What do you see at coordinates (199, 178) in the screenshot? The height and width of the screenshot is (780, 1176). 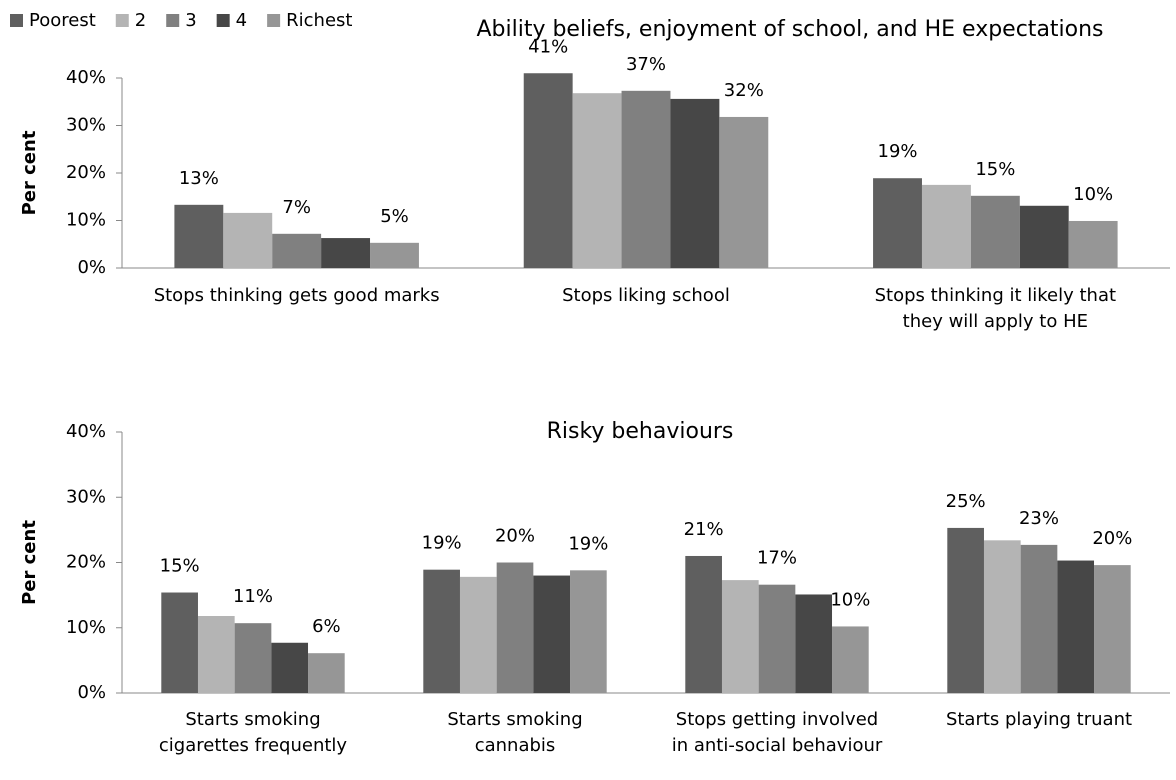 I see `data-label: 13%` at bounding box center [199, 178].